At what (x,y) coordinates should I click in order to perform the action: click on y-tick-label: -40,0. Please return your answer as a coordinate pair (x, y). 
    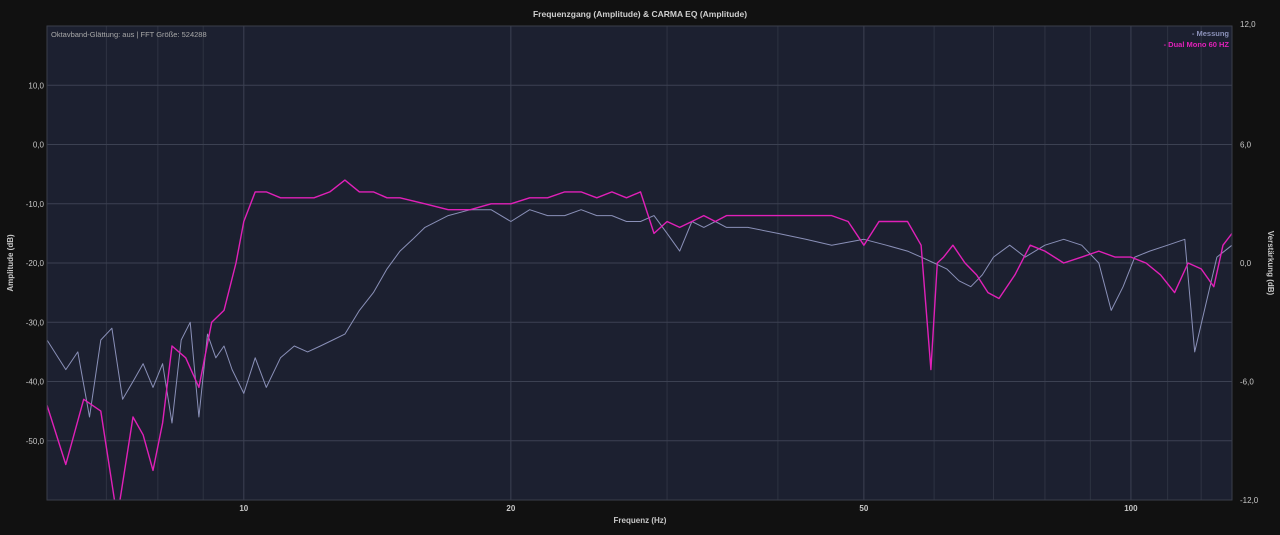
    Looking at the image, I should click on (35, 382).